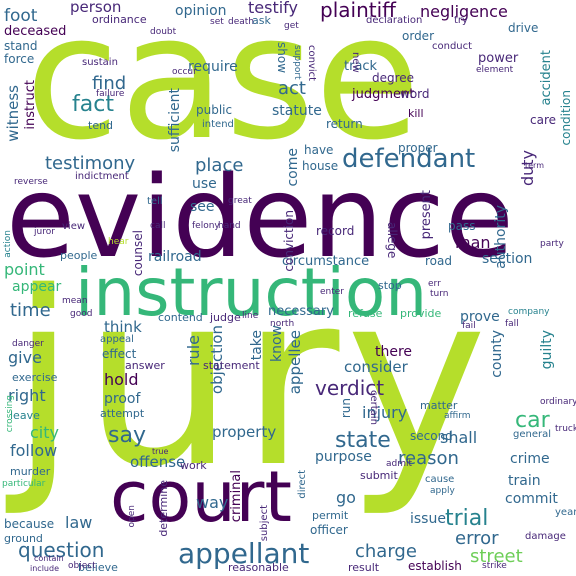  Describe the element at coordinates (109, 83) in the screenshot. I see `word: find` at that location.